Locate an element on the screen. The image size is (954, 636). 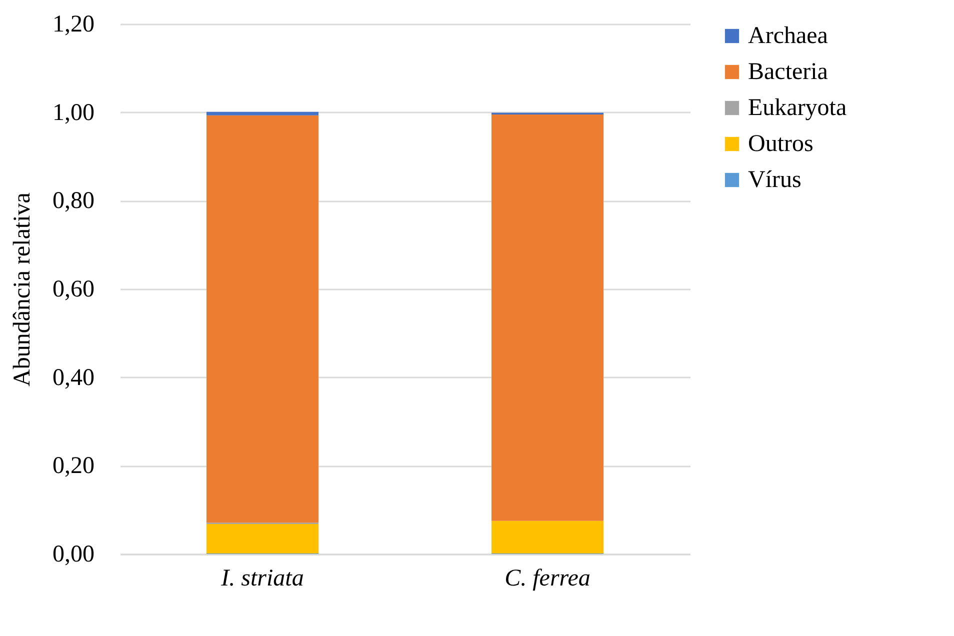
y-tick-label: 0,20 is located at coordinates (73, 466).